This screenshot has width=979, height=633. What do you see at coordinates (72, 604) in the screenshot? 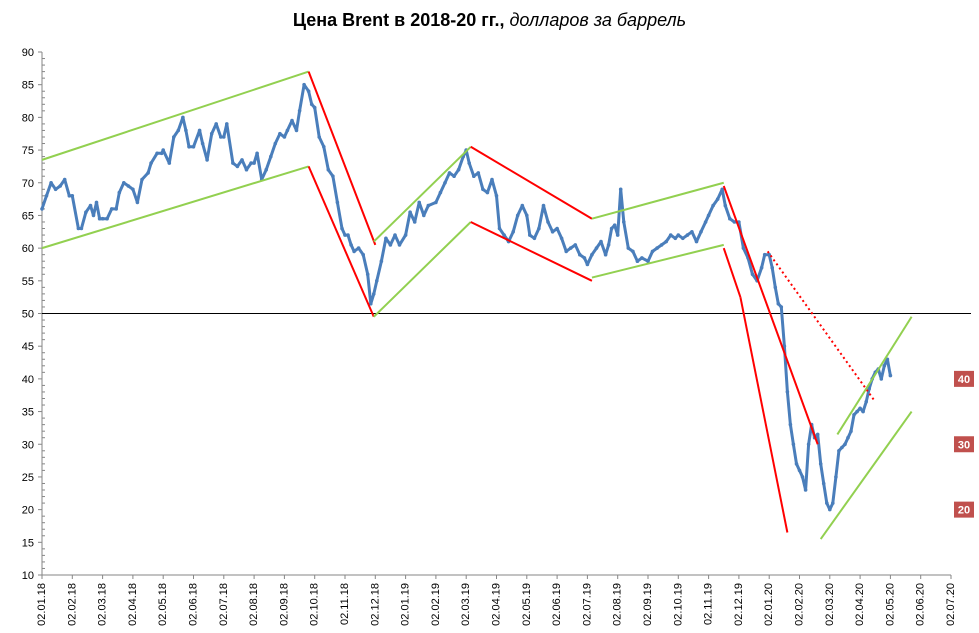
I see `x-tick-label: 02.02.18` at bounding box center [72, 604].